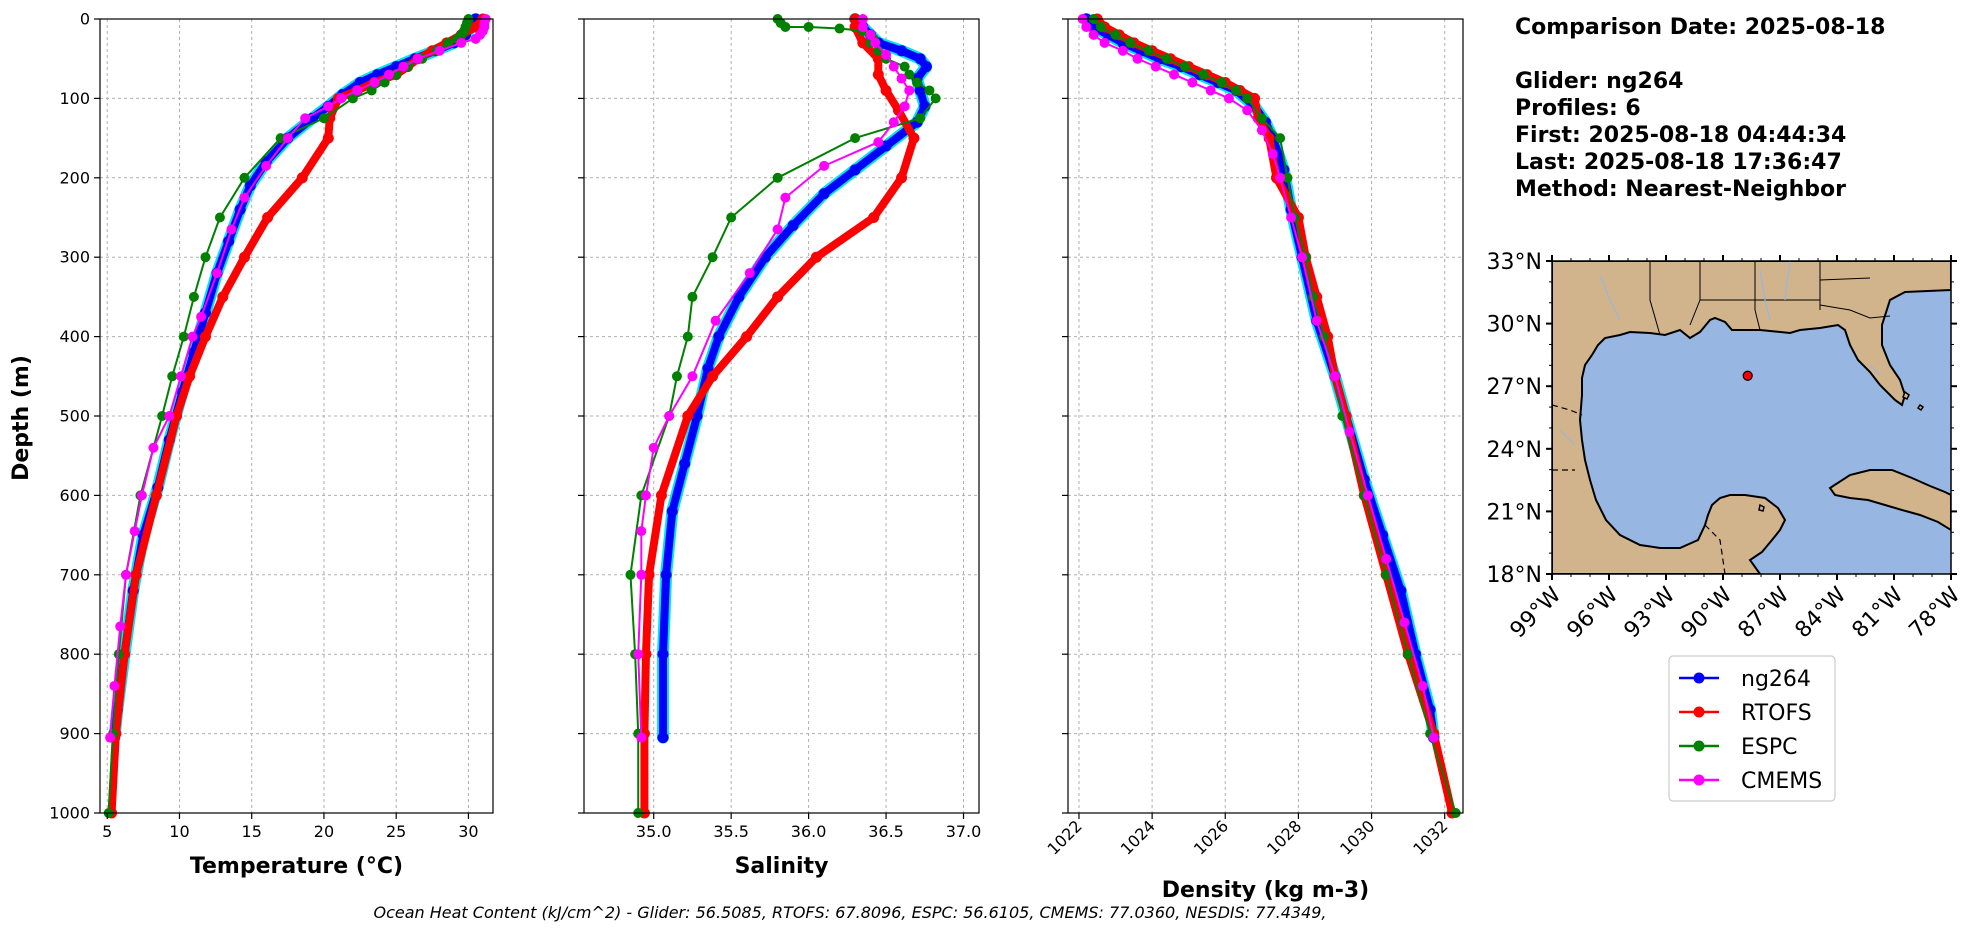 This screenshot has height=934, width=1987. I want to click on mexico-border, so click(1639, 489).